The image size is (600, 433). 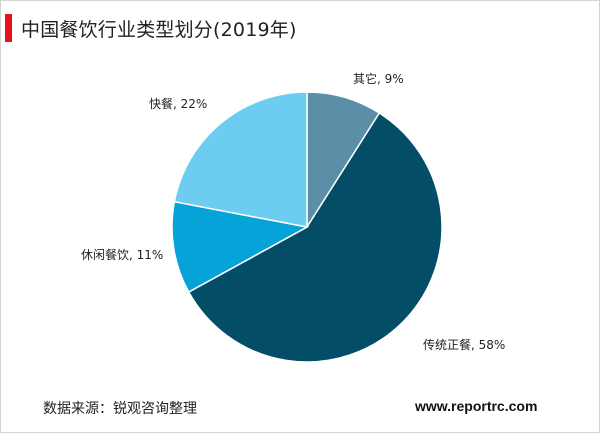 I want to click on slice-label-casual-dining: 休闲餐饮, 11%, so click(x=122, y=254).